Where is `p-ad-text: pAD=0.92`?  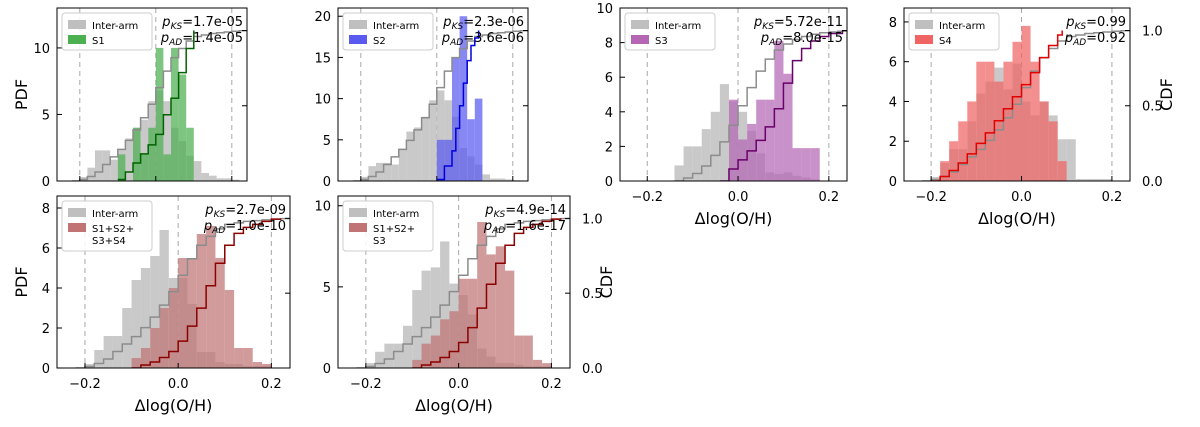 p-ad-text: pAD=0.92 is located at coordinates (1095, 39).